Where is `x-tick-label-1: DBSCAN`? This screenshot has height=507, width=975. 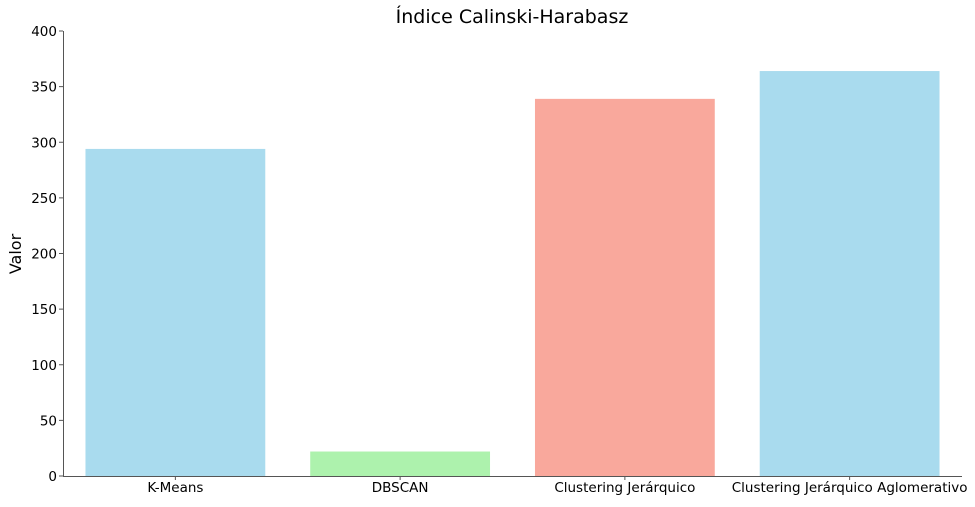
x-tick-label-1: DBSCAN is located at coordinates (400, 488).